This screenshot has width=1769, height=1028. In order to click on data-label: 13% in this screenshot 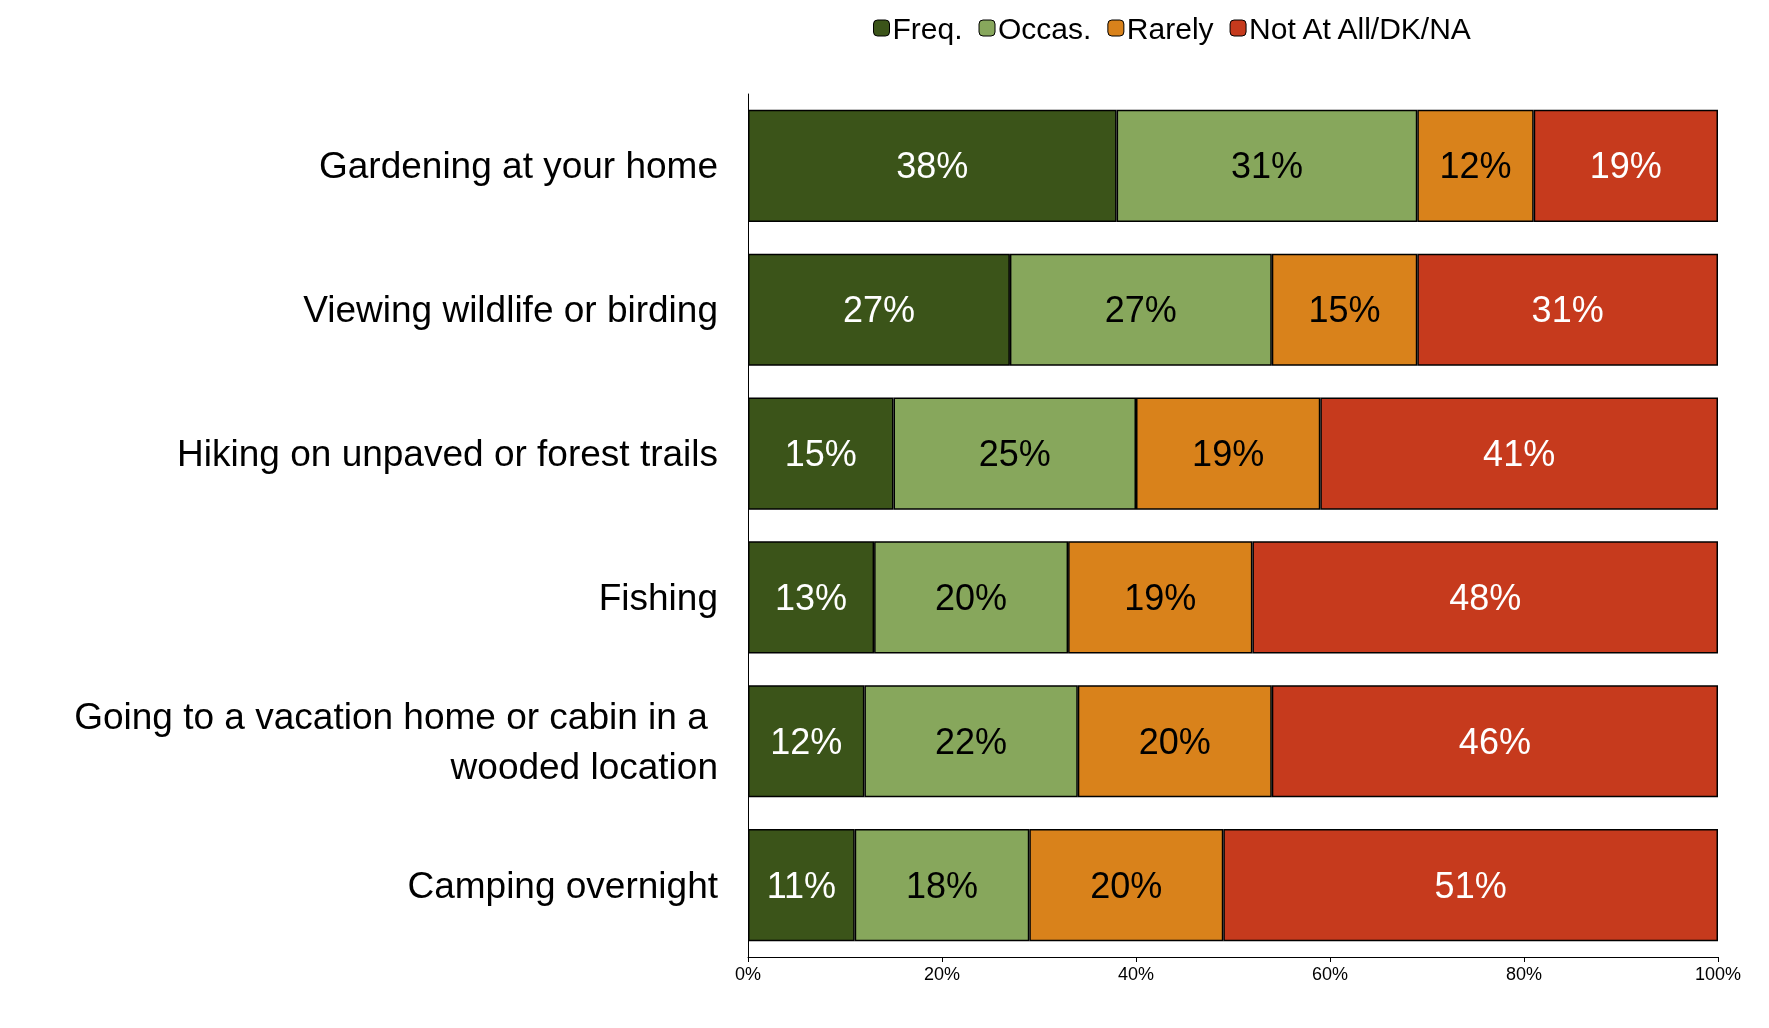, I will do `click(811, 597)`.